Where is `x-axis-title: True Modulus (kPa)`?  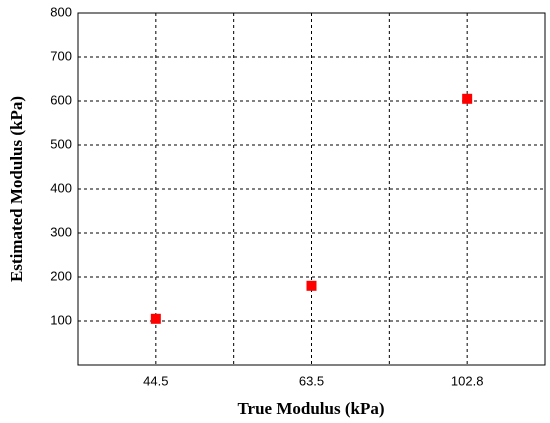
x-axis-title: True Modulus (kPa) is located at coordinates (310, 408).